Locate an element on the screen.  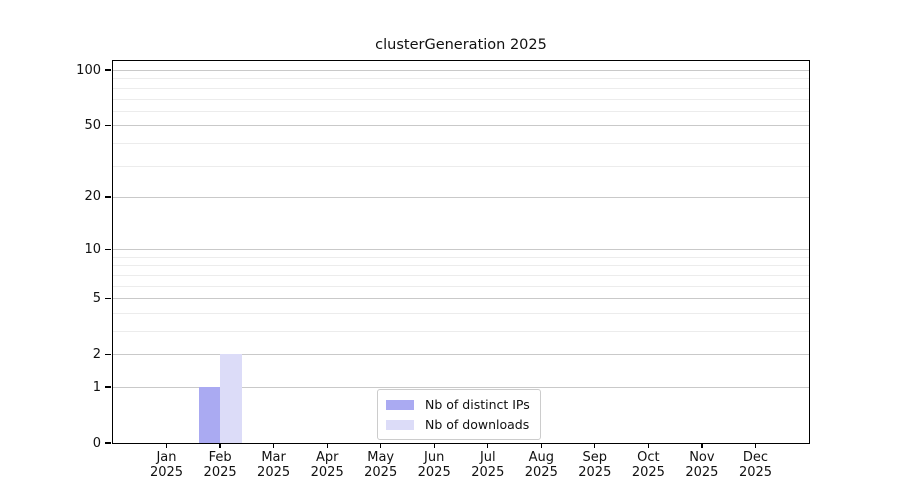
y-tick-label: 1 is located at coordinates (96, 387).